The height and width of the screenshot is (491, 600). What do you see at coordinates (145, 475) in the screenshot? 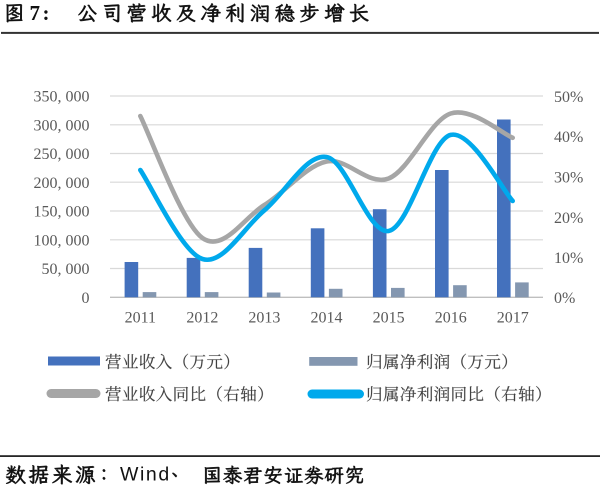
I see `svg-text: Wind` at bounding box center [145, 475].